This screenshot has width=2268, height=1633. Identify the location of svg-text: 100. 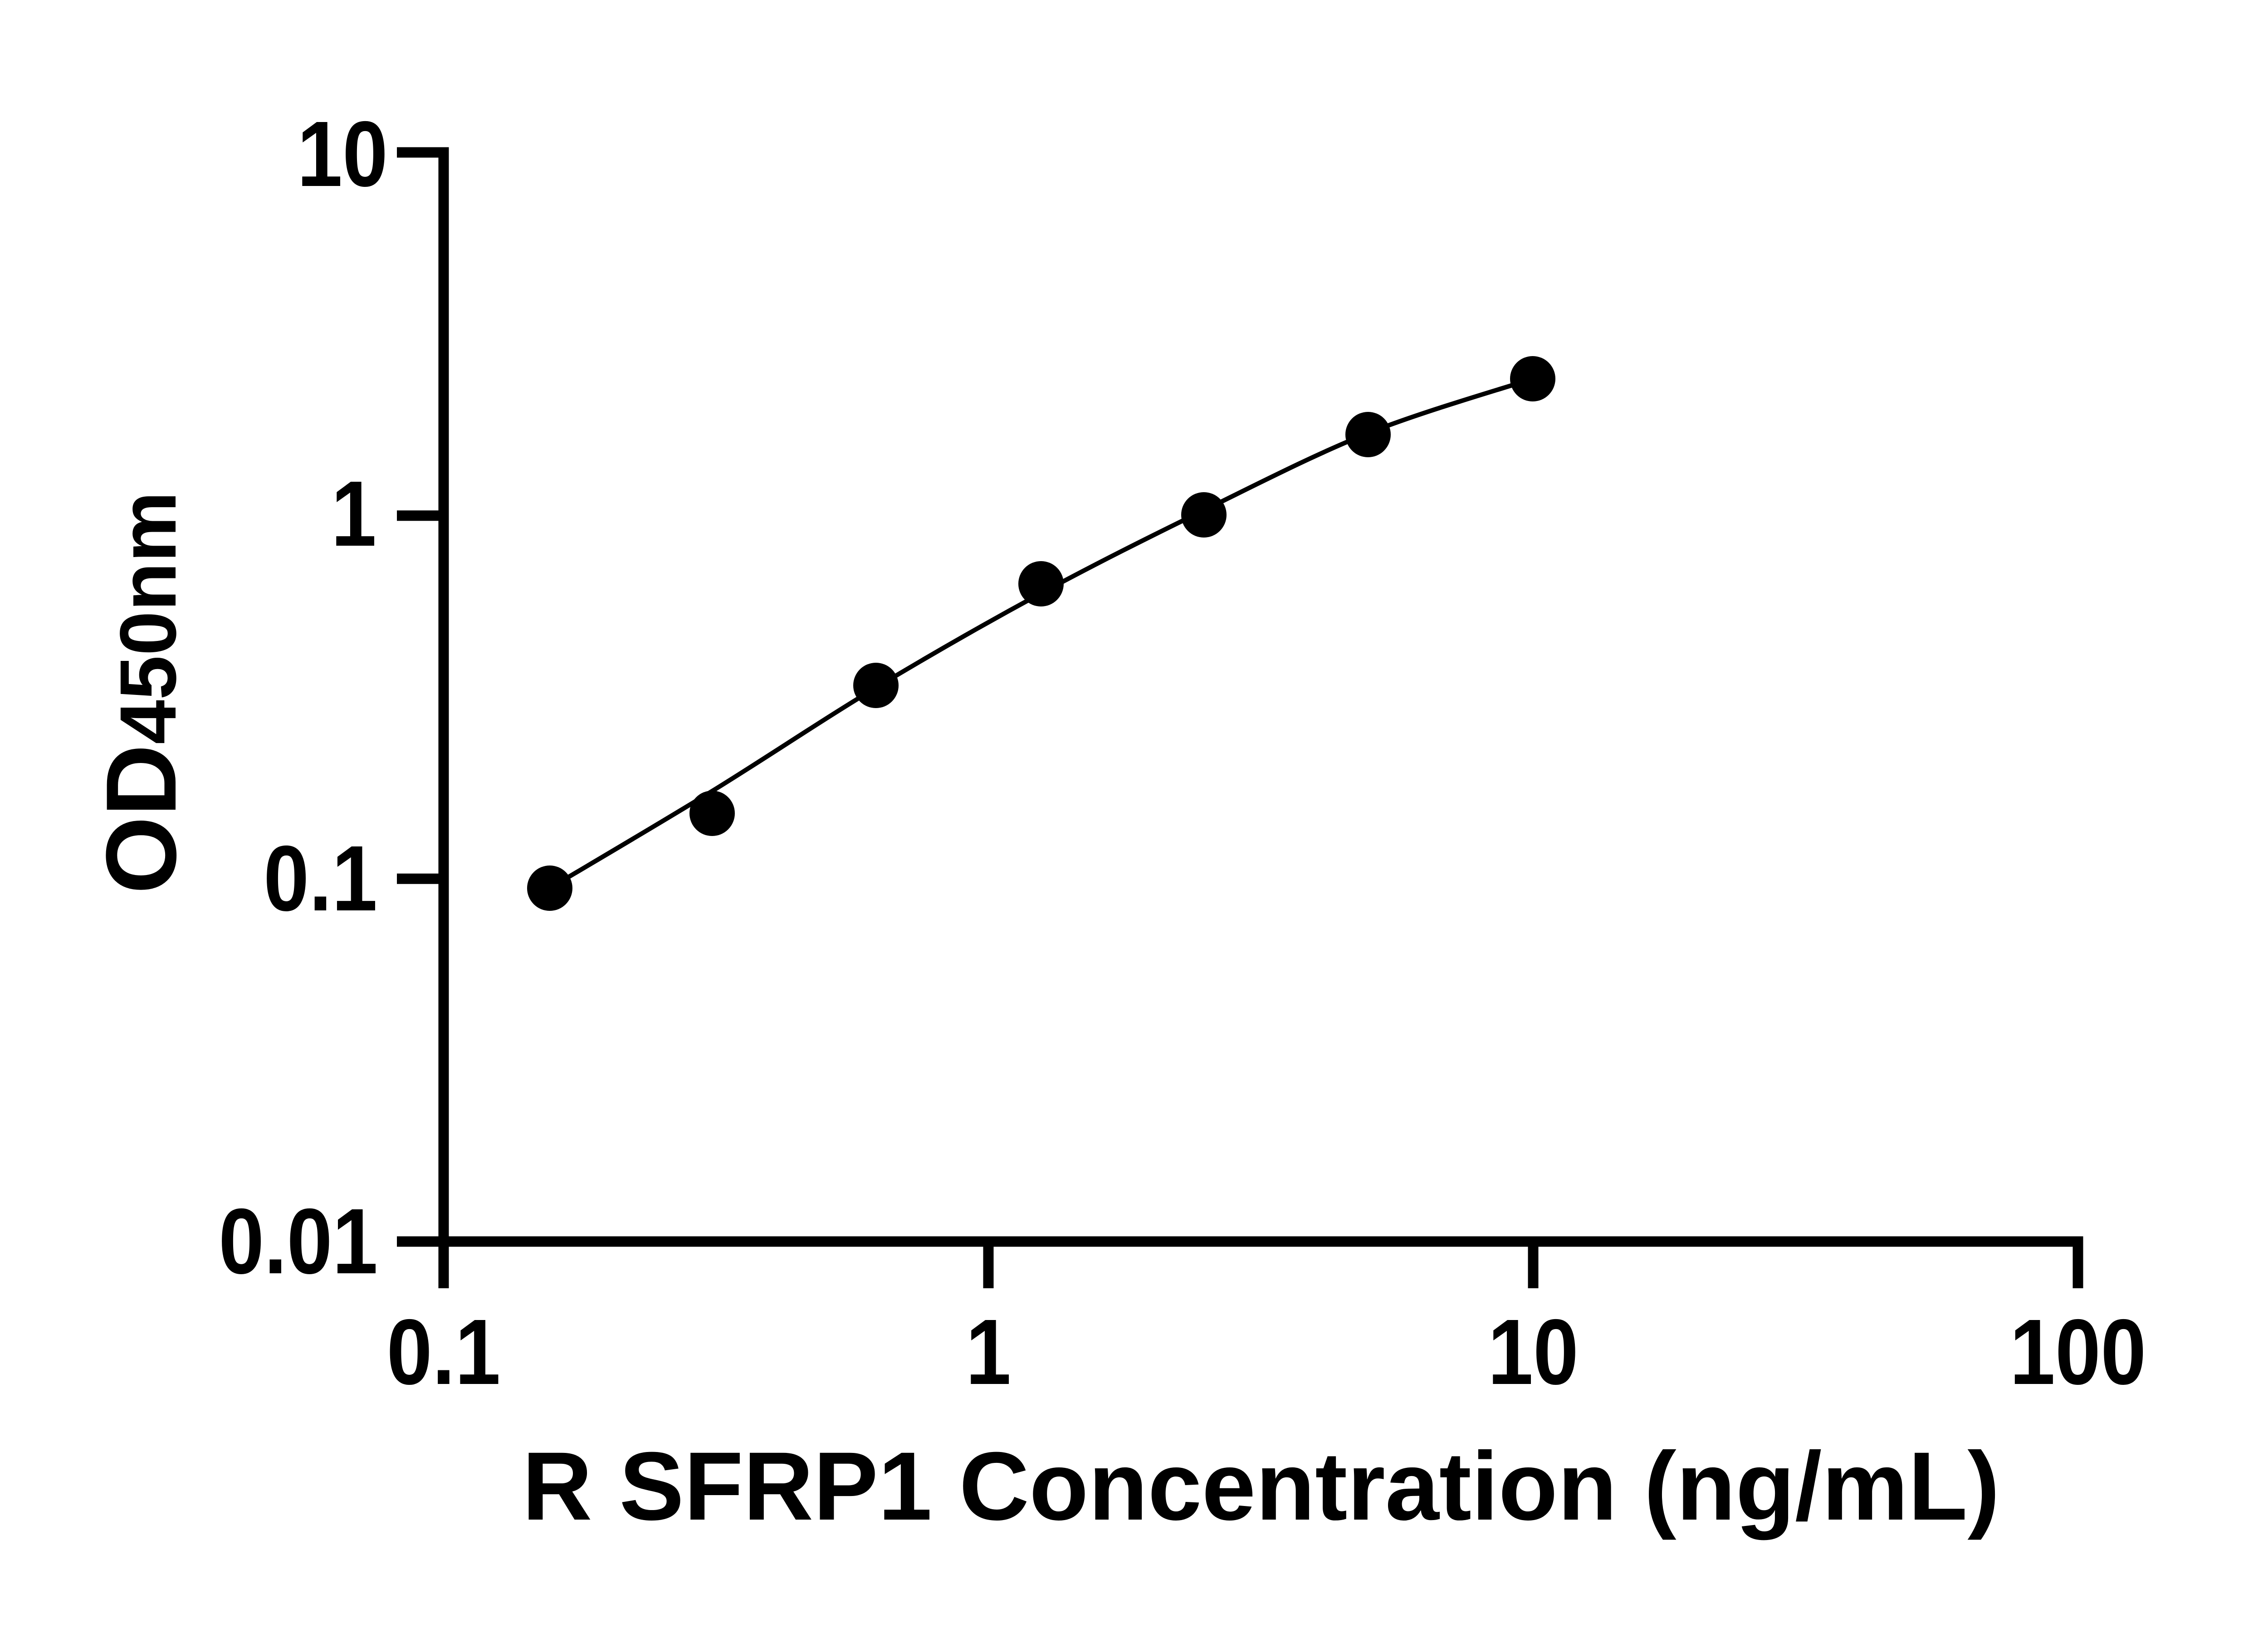
(2078, 1352).